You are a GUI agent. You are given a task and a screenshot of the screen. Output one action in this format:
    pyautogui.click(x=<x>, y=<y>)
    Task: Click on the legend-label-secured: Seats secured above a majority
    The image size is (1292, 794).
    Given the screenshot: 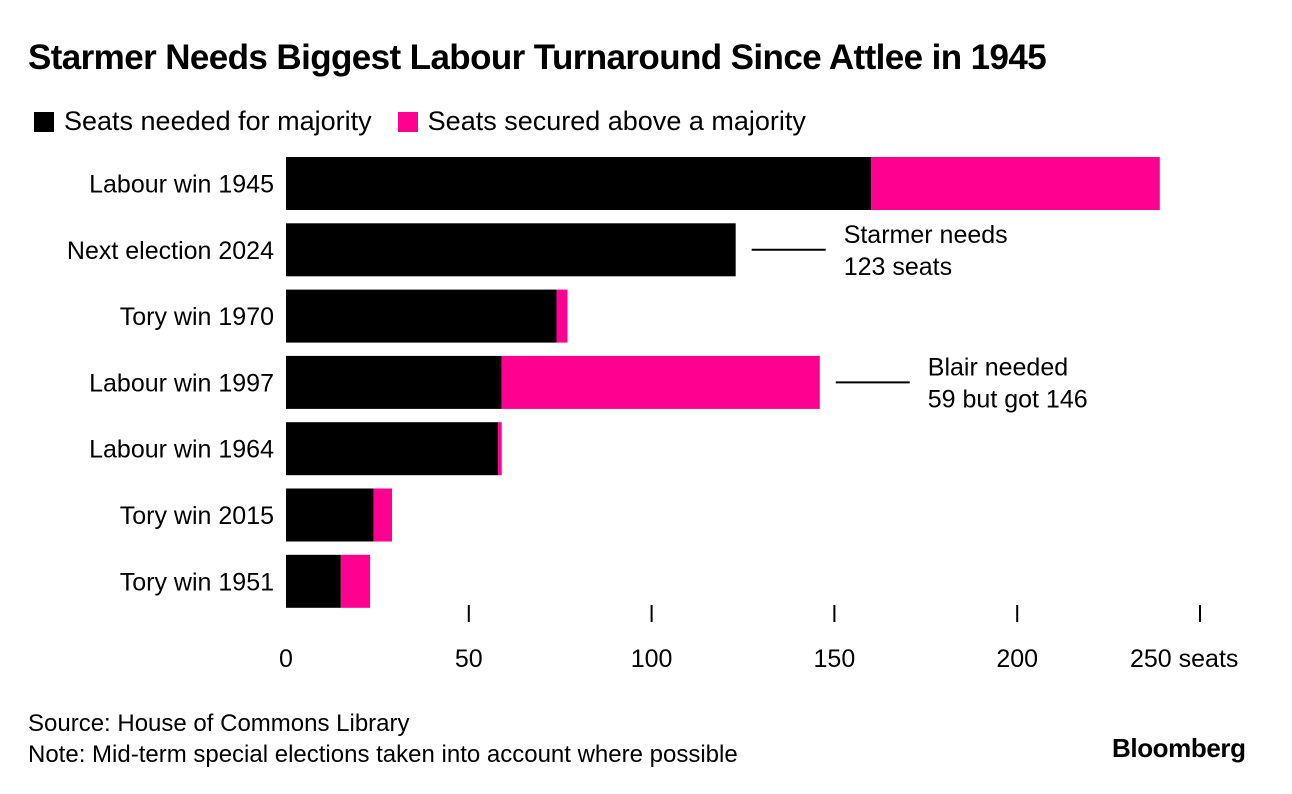 What is the action you would take?
    pyautogui.click(x=616, y=121)
    